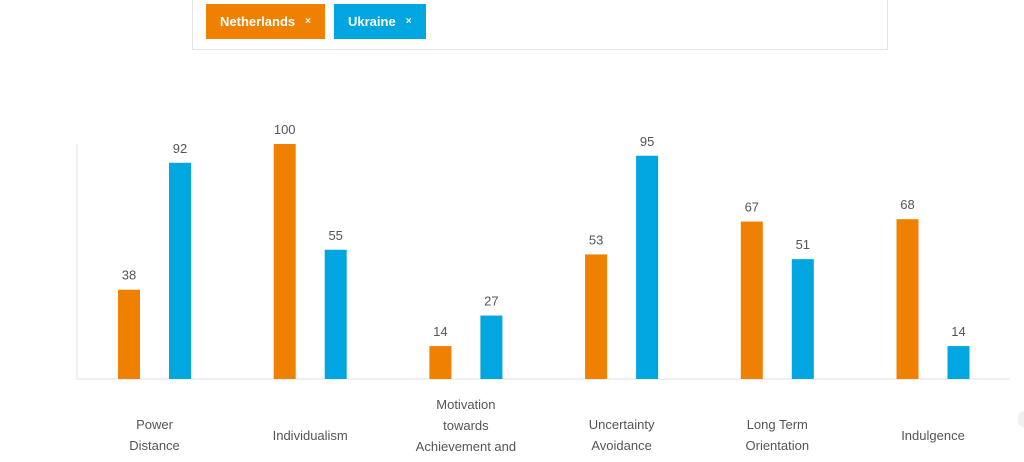 The width and height of the screenshot is (1024, 462). I want to click on x-tick-label: Achievement and, so click(466, 446).